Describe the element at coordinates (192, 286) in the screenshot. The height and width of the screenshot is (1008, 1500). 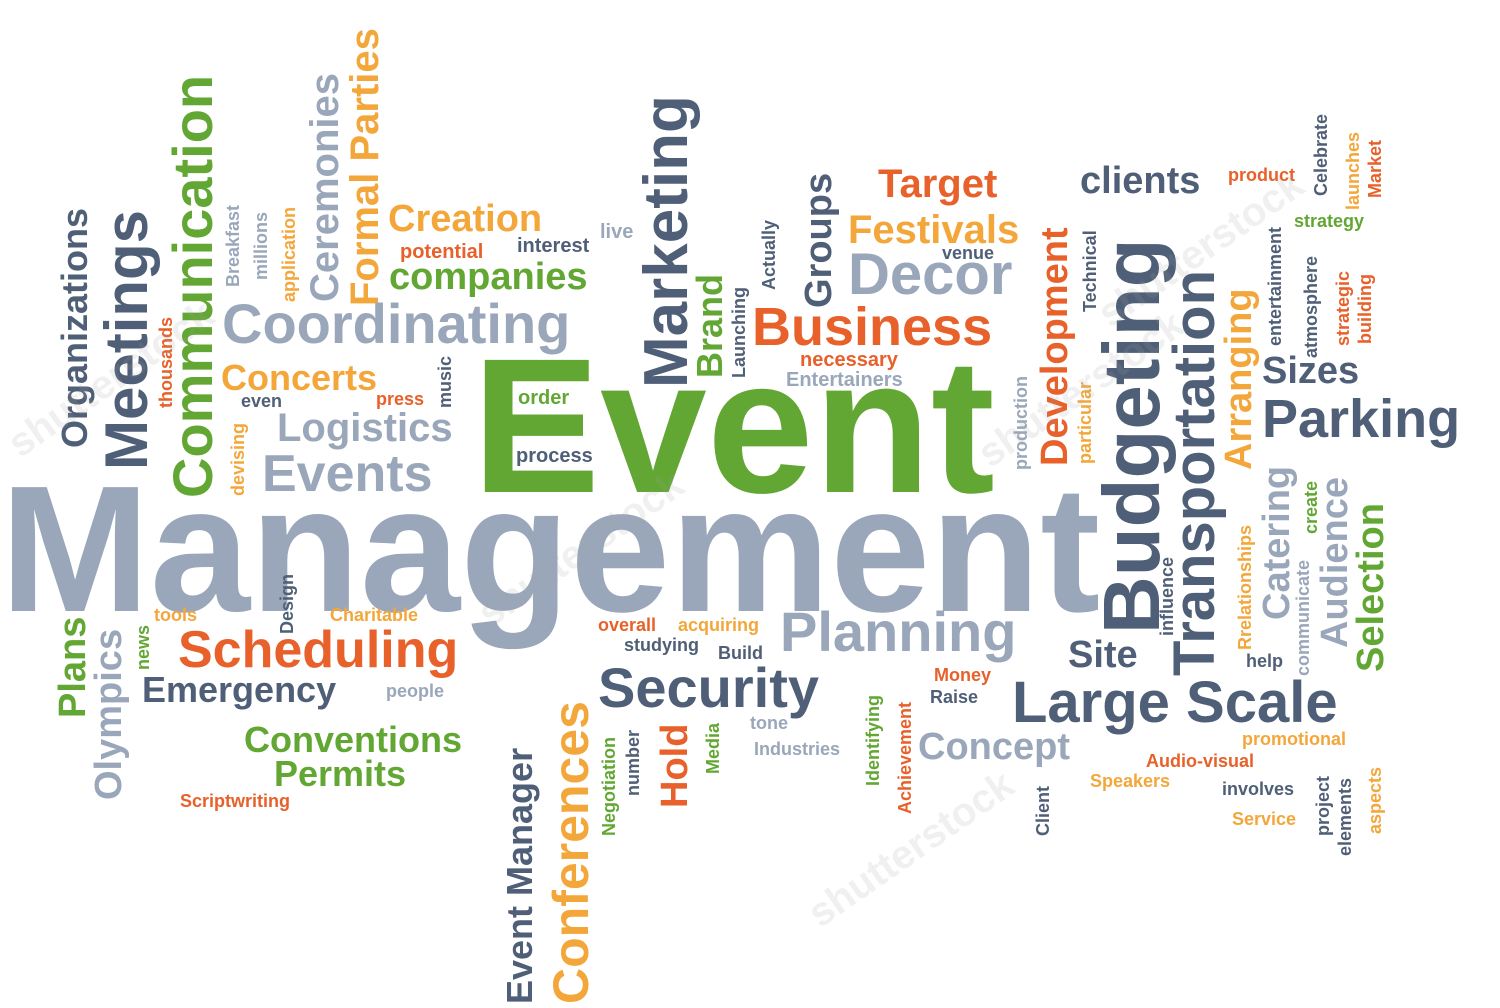
I see `word-communication: Communication` at that location.